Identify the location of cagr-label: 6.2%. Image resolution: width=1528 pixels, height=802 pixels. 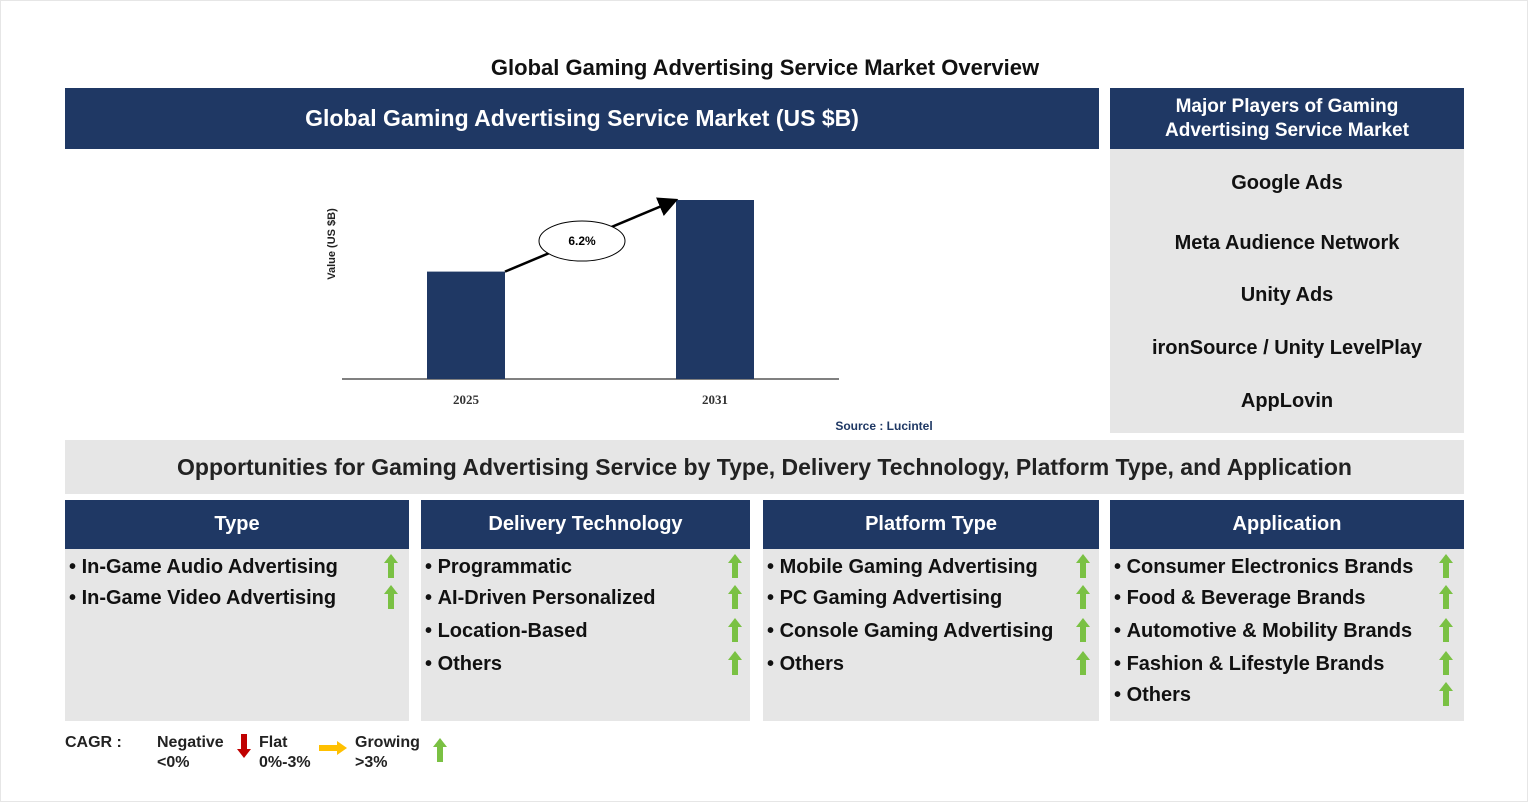
(582, 241).